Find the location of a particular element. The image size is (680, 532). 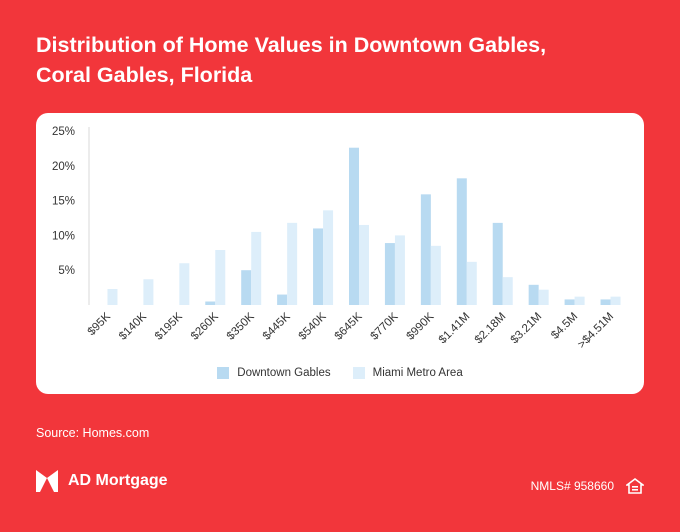

source-note: Source: Homes.com is located at coordinates (93, 433).